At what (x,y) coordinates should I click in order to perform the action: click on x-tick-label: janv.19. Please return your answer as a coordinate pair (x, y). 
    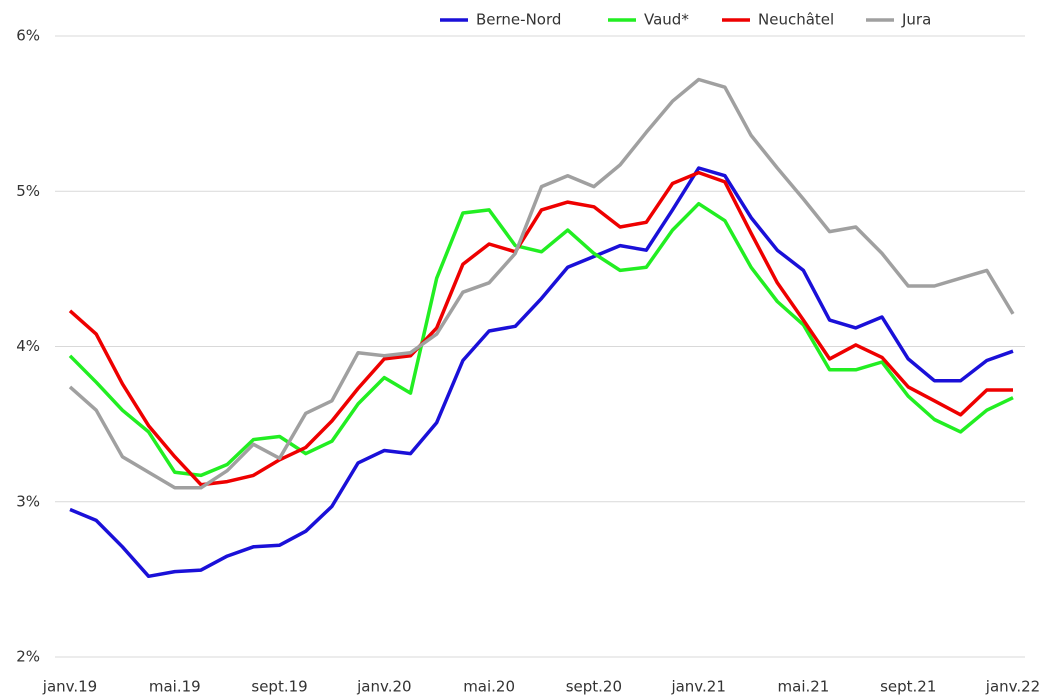
    Looking at the image, I should click on (69, 687).